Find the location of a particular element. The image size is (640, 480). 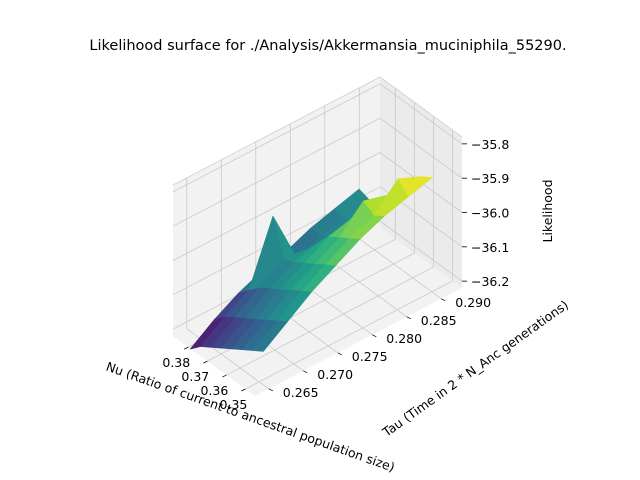

x-tick-label: 0.38 is located at coordinates (176, 362).